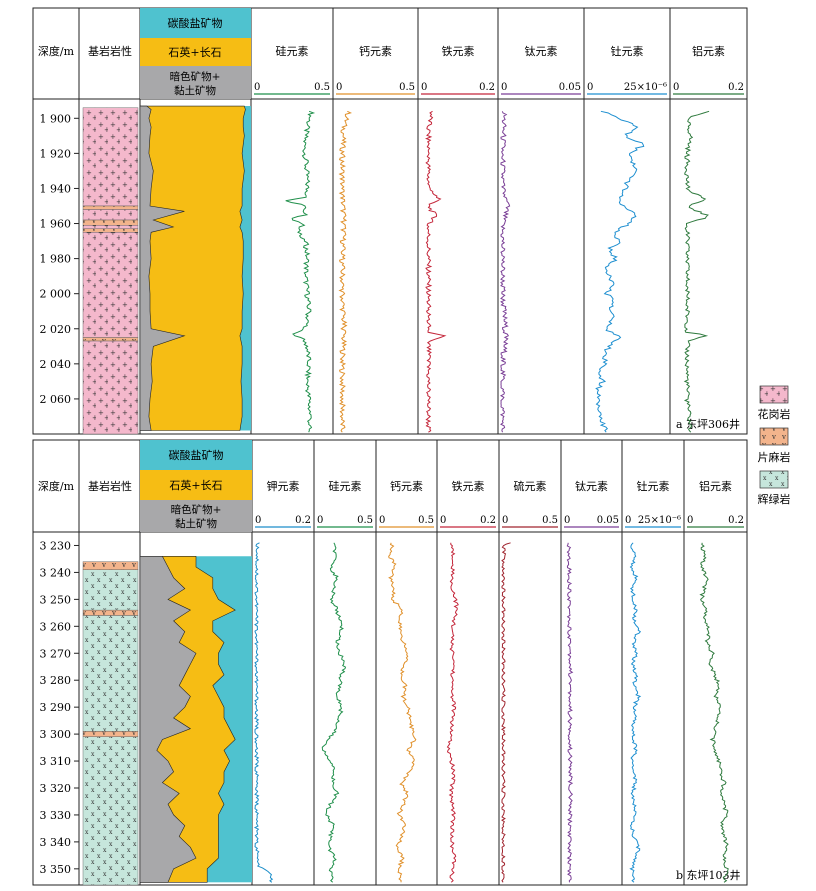  What do you see at coordinates (530, 486) in the screenshot?
I see `track-1-4-label: 硫元素` at bounding box center [530, 486].